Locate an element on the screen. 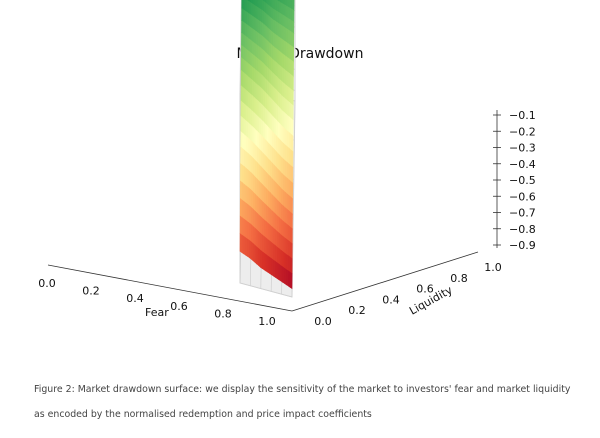 This screenshot has height=438, width=600. x-tick-label: 0.0 is located at coordinates (47, 283).